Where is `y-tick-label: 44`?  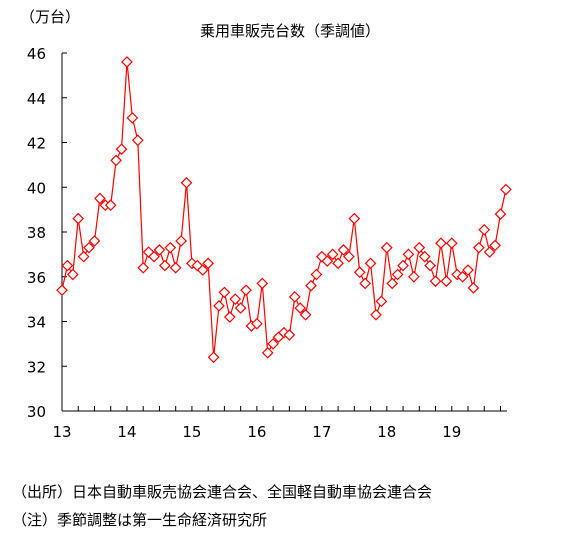
y-tick-label: 44 is located at coordinates (36, 99).